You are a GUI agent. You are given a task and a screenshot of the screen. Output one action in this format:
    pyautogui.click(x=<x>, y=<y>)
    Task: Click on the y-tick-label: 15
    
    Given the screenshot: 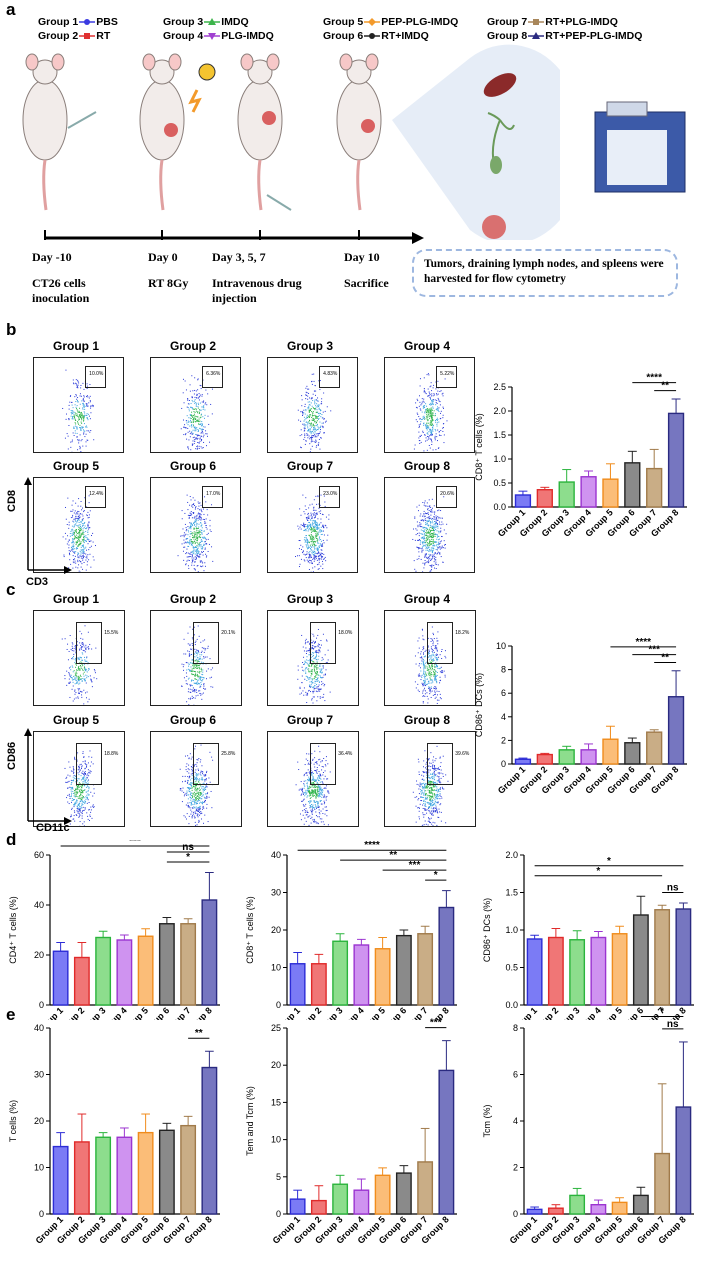 What is the action you would take?
    pyautogui.click(x=276, y=1102)
    